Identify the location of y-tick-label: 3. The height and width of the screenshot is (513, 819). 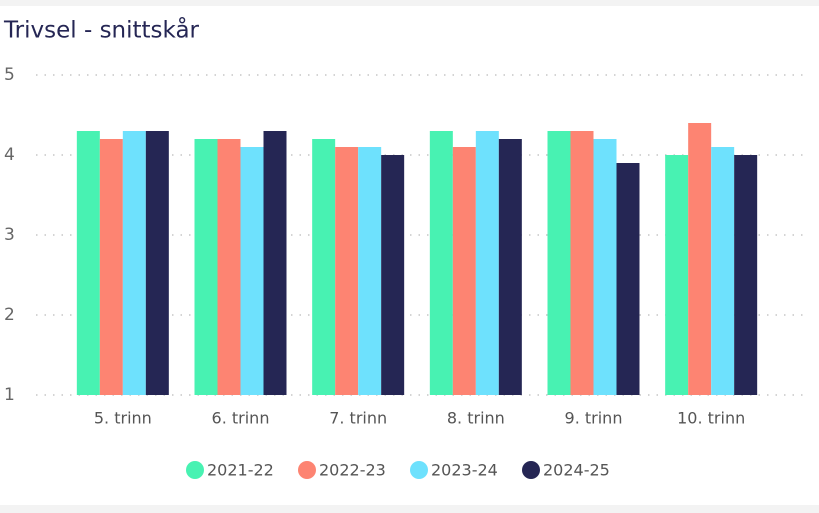
(9, 235).